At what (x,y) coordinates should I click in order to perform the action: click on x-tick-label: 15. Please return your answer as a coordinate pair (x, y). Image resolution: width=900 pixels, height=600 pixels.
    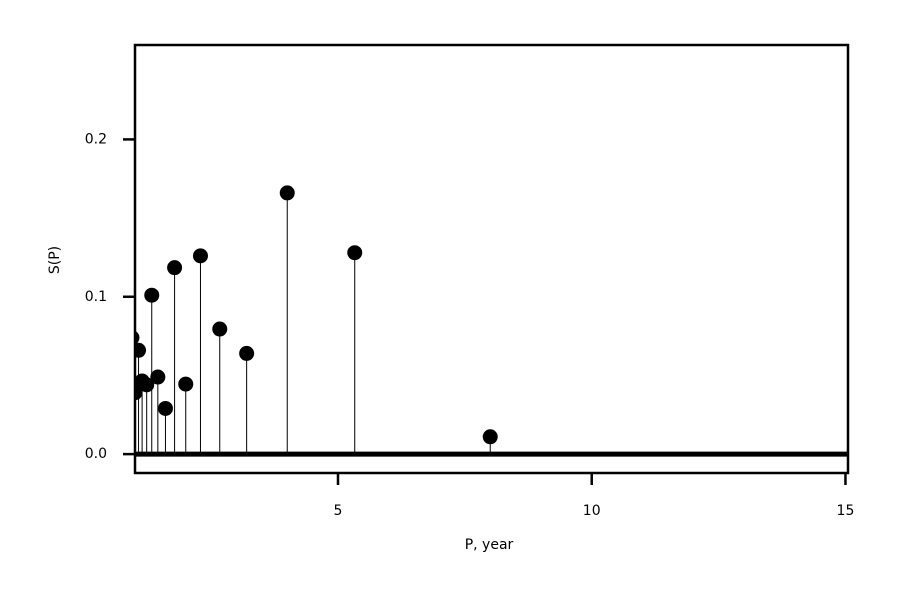
    Looking at the image, I should click on (846, 511).